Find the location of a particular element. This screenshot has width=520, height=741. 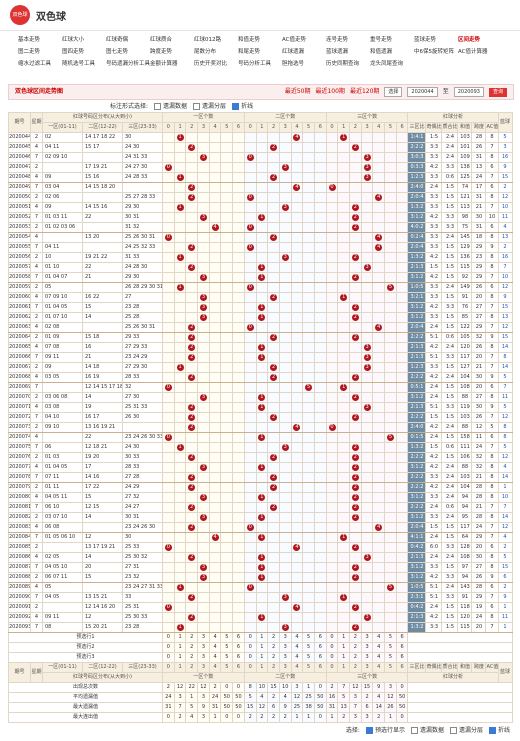

nav-link: 图二走势 is located at coordinates (29, 52).